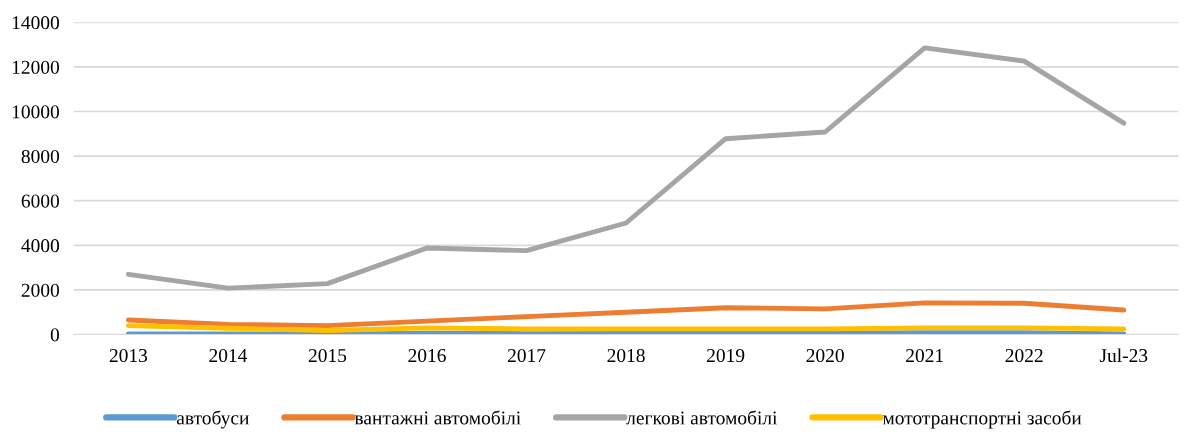 The image size is (1188, 446). Describe the element at coordinates (40, 156) in the screenshot. I see `y-tick-label: 8000` at that location.